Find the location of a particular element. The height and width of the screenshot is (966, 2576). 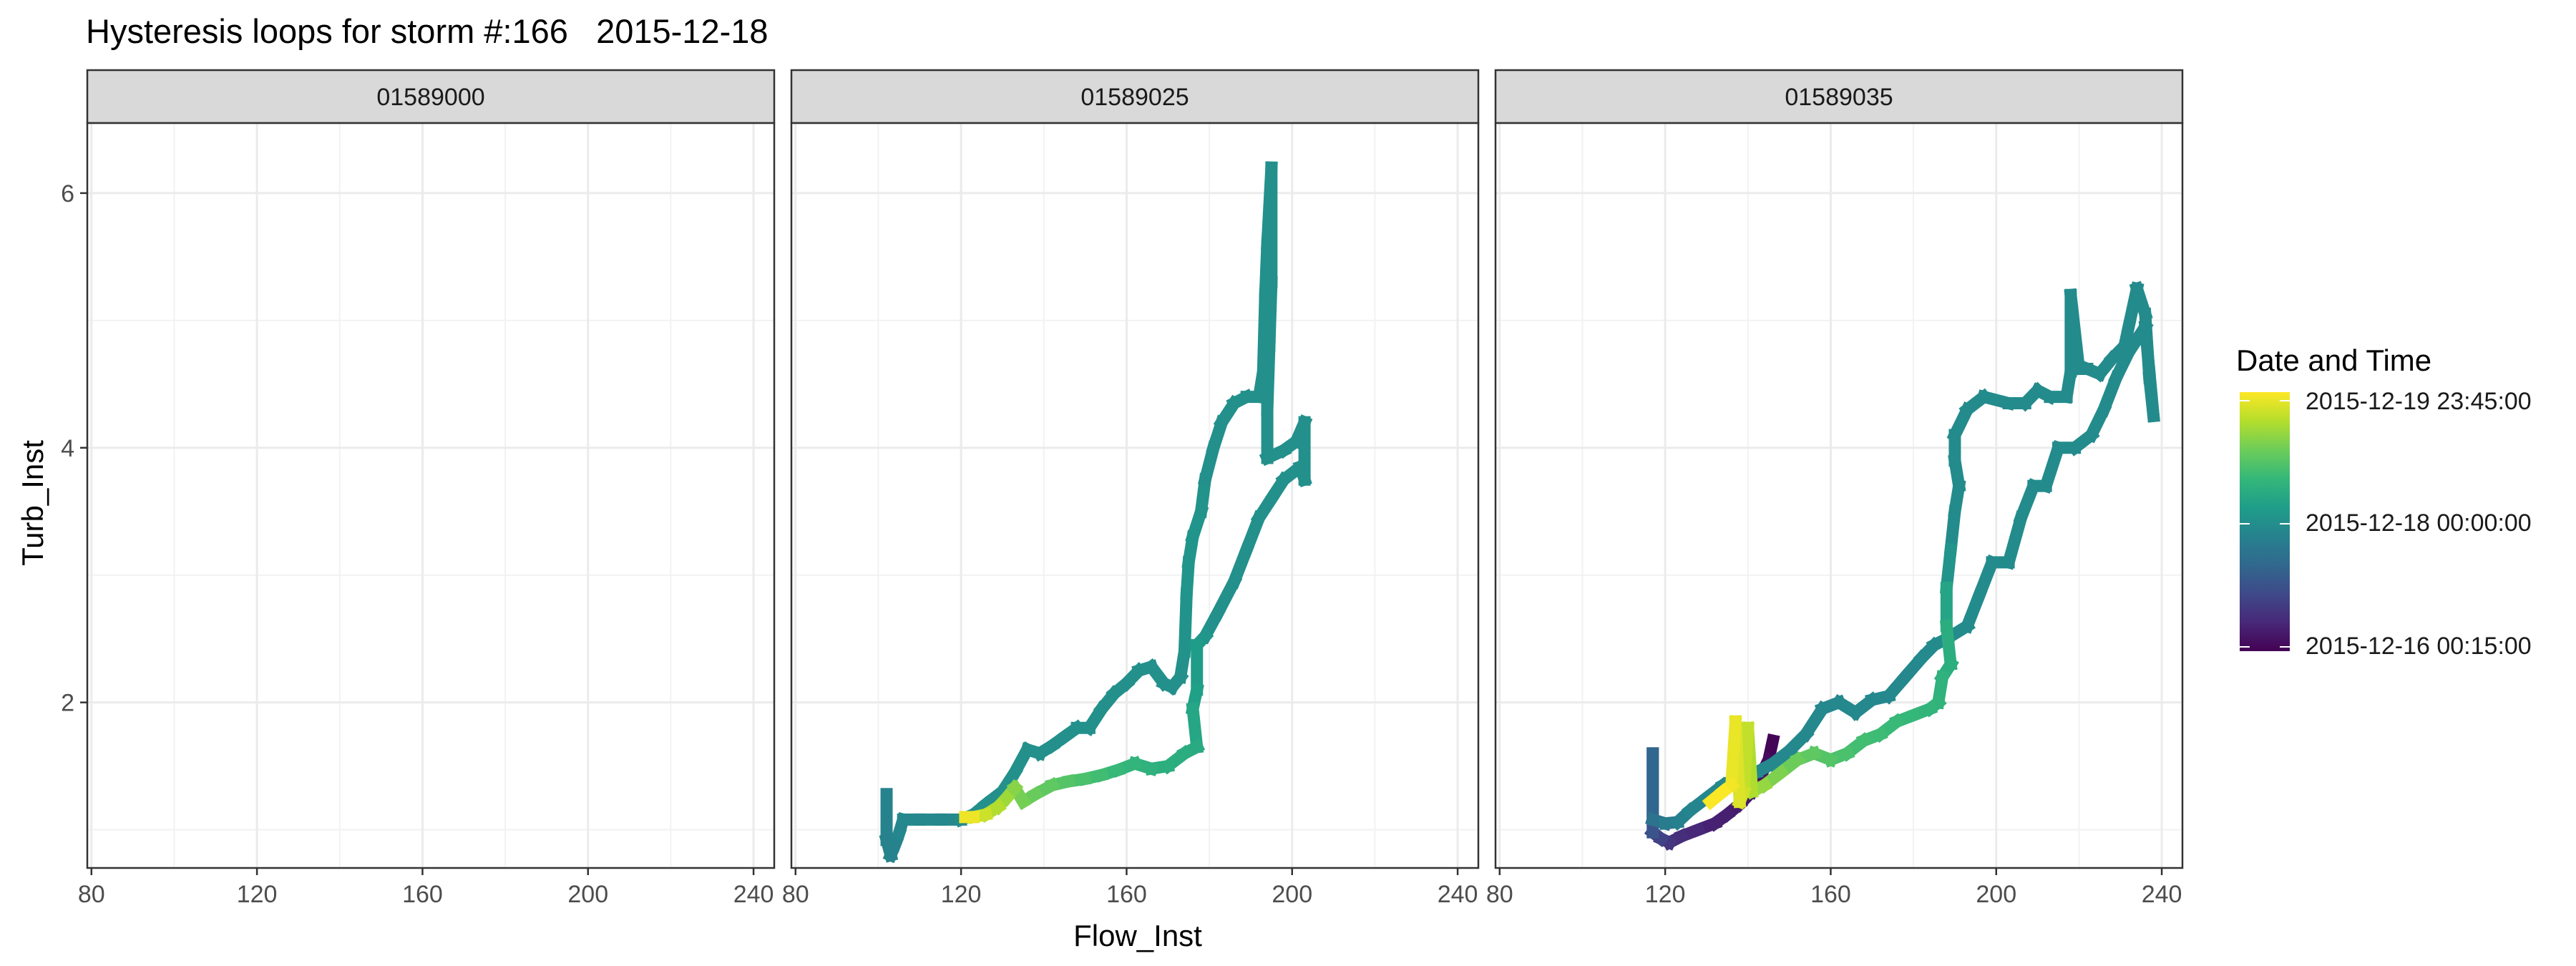

facet-strip-label: 01589000 is located at coordinates (430, 97).